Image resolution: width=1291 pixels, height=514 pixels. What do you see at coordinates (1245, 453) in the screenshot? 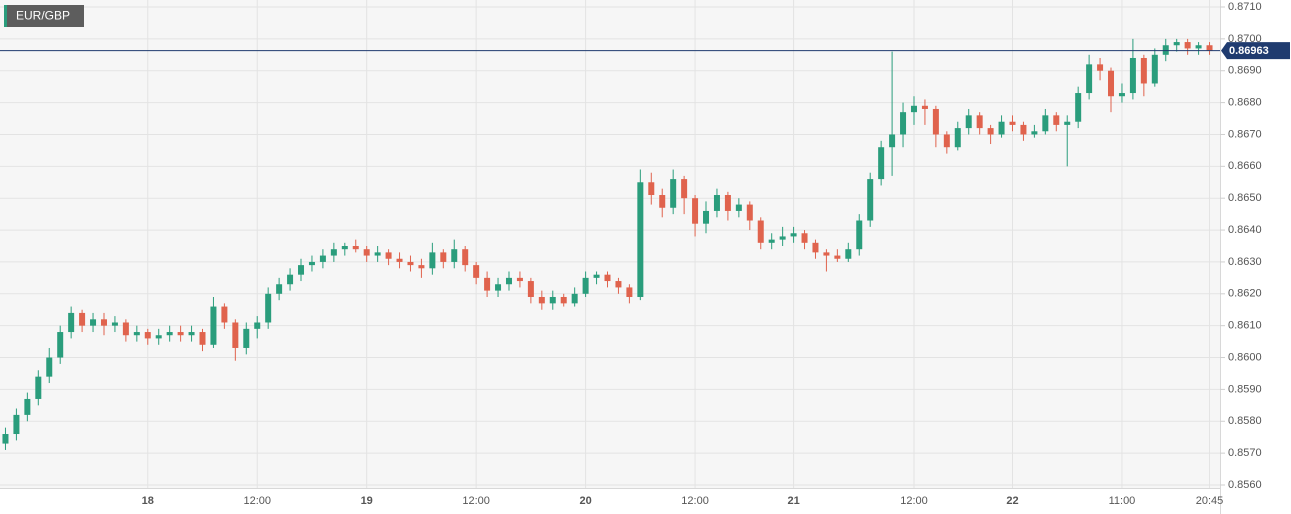
I see `y-tick-label: 0.8570` at bounding box center [1245, 453].